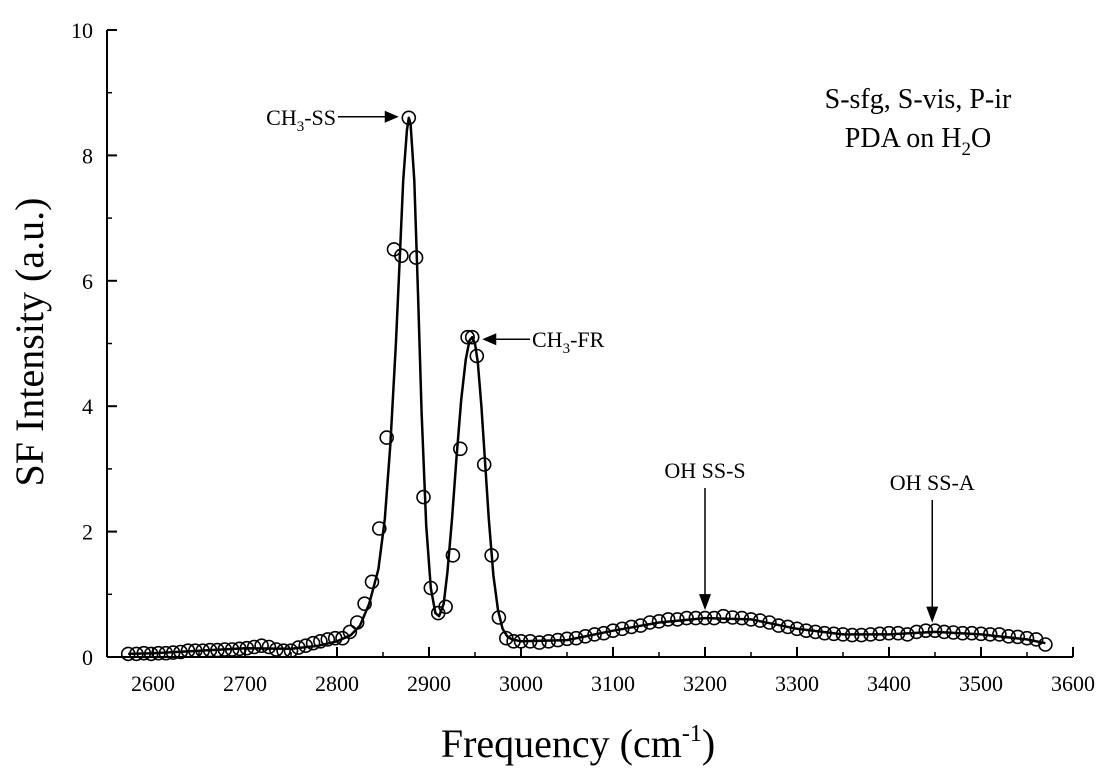  I want to click on legend-line-2-sub: 2, so click(966, 149).